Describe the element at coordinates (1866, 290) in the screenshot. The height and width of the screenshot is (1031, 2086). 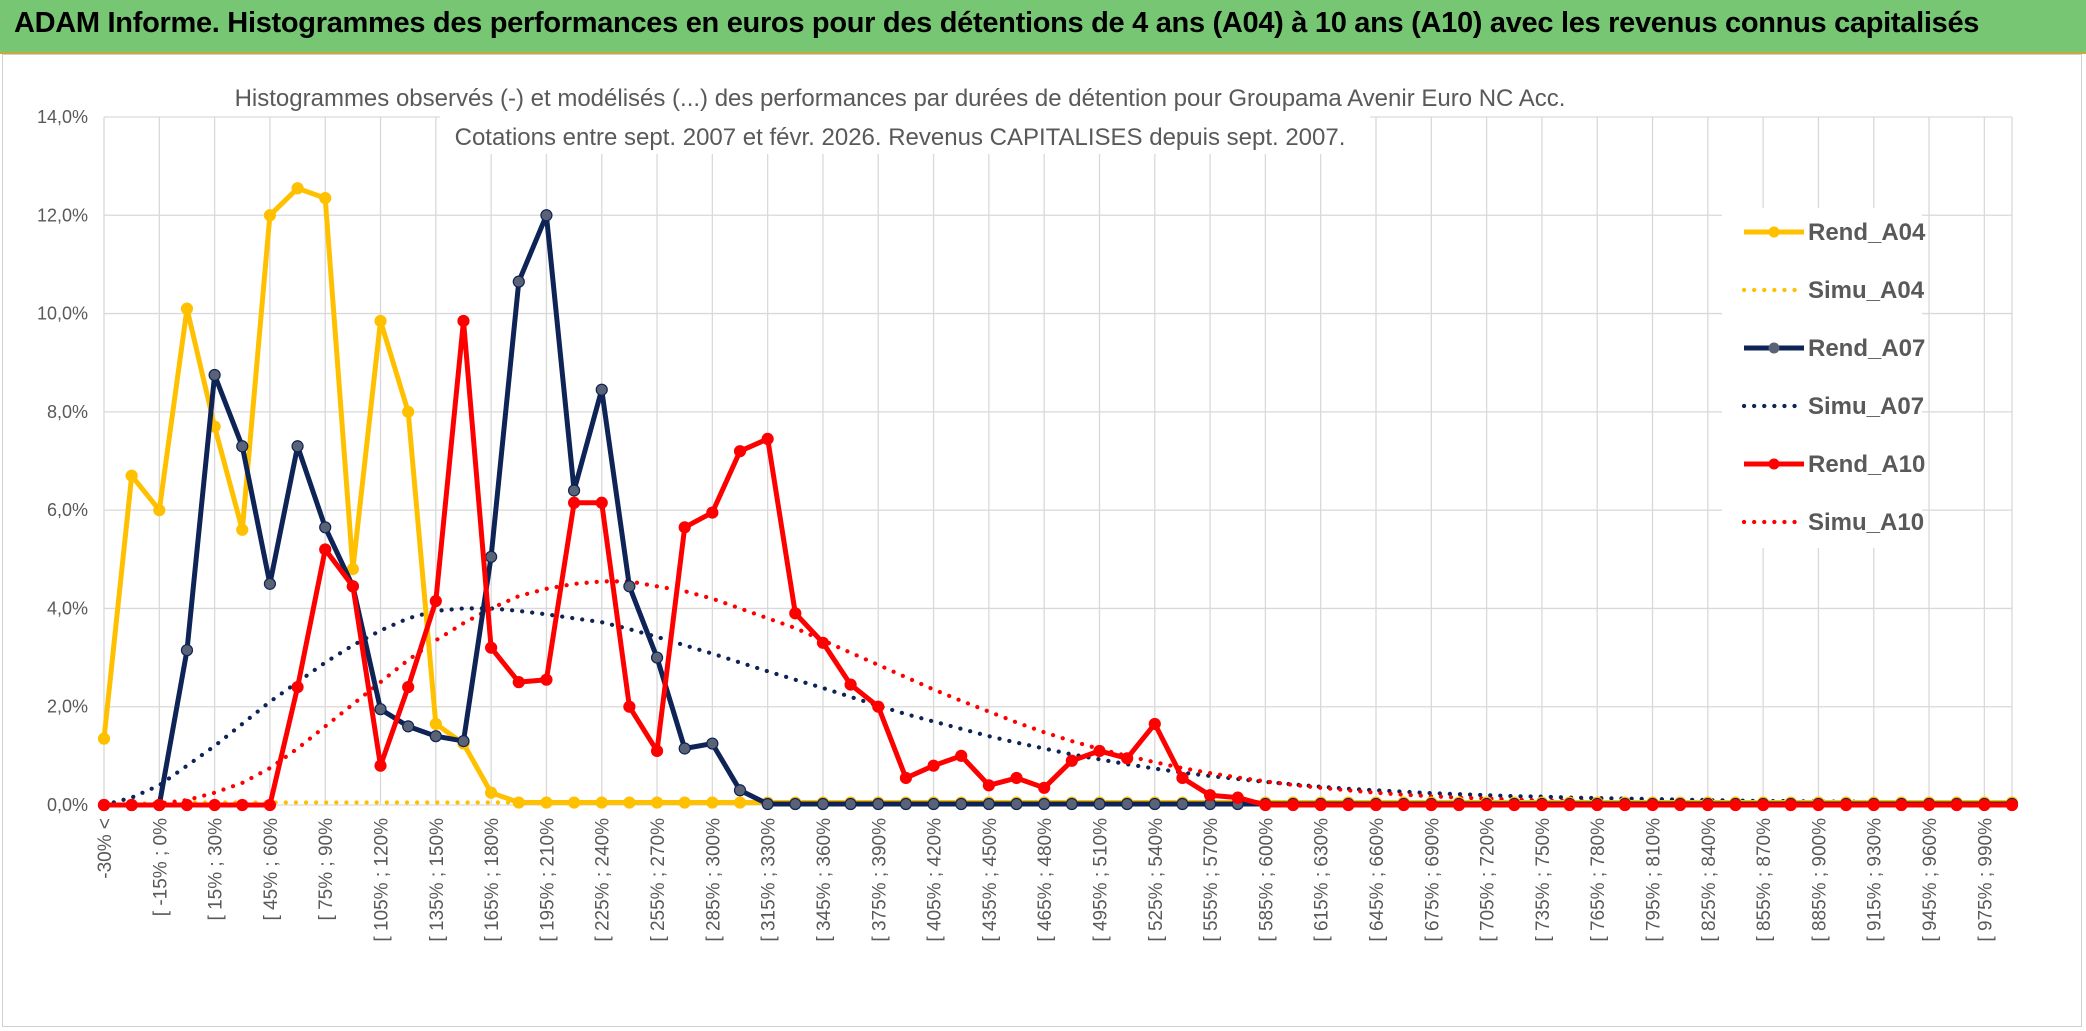
I see `legend-label: Simu_A04` at that location.